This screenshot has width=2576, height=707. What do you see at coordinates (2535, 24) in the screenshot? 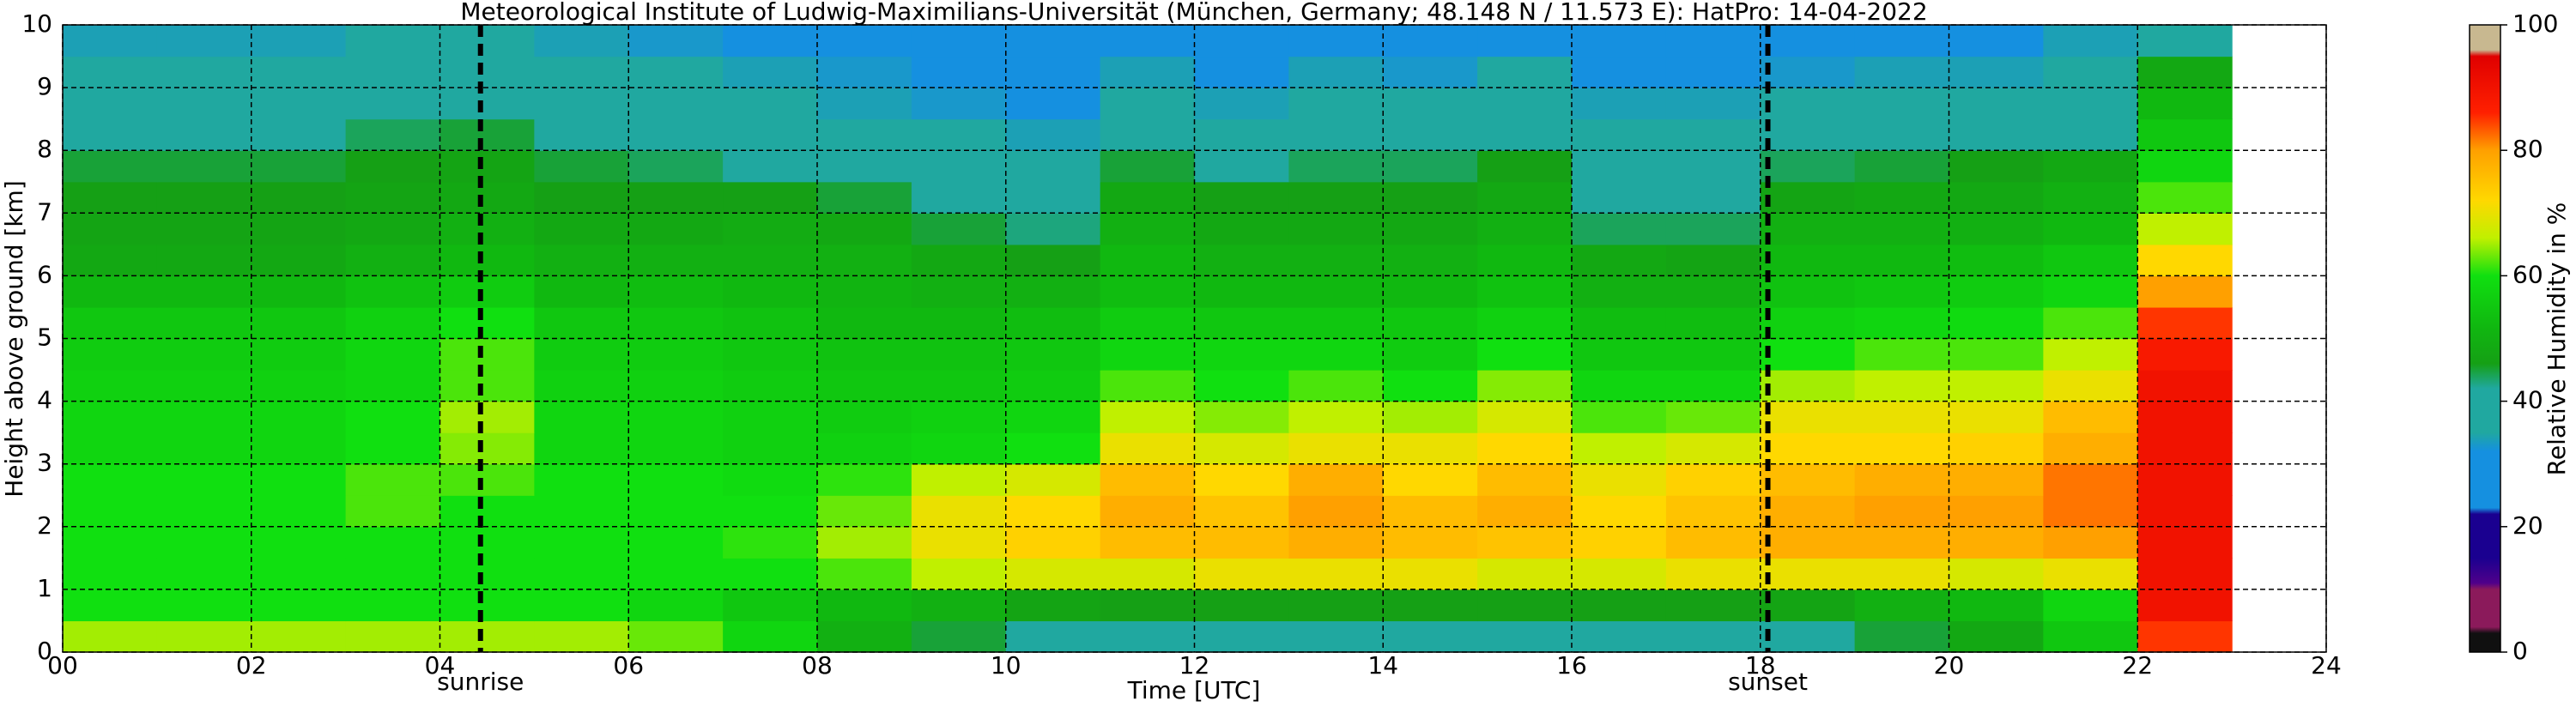
I see `colorbar-tick-label: 100` at bounding box center [2535, 24].